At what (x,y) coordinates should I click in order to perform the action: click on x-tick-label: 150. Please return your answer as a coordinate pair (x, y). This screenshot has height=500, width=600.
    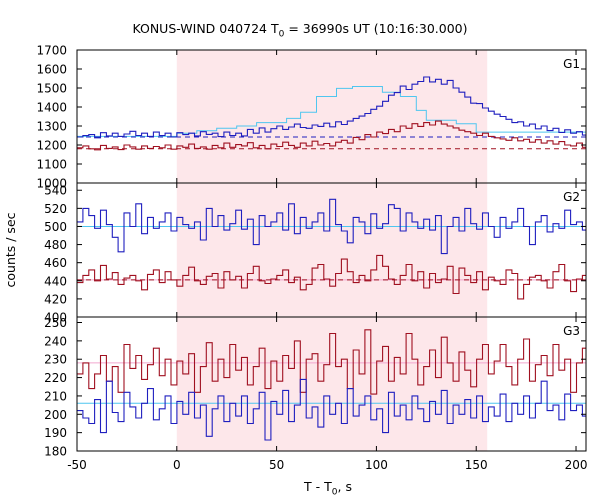
    Looking at the image, I should click on (476, 465).